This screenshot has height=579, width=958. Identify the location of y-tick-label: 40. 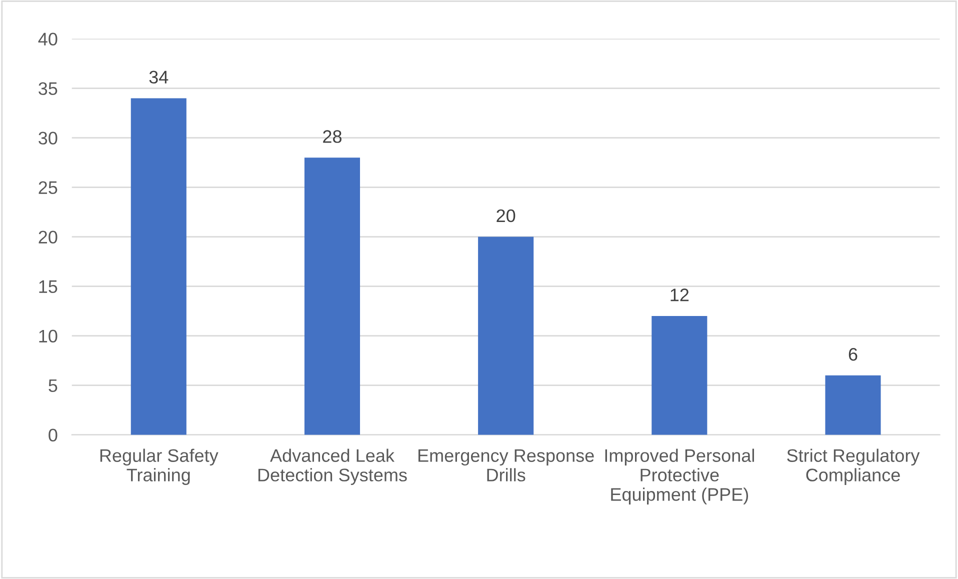
(48, 39).